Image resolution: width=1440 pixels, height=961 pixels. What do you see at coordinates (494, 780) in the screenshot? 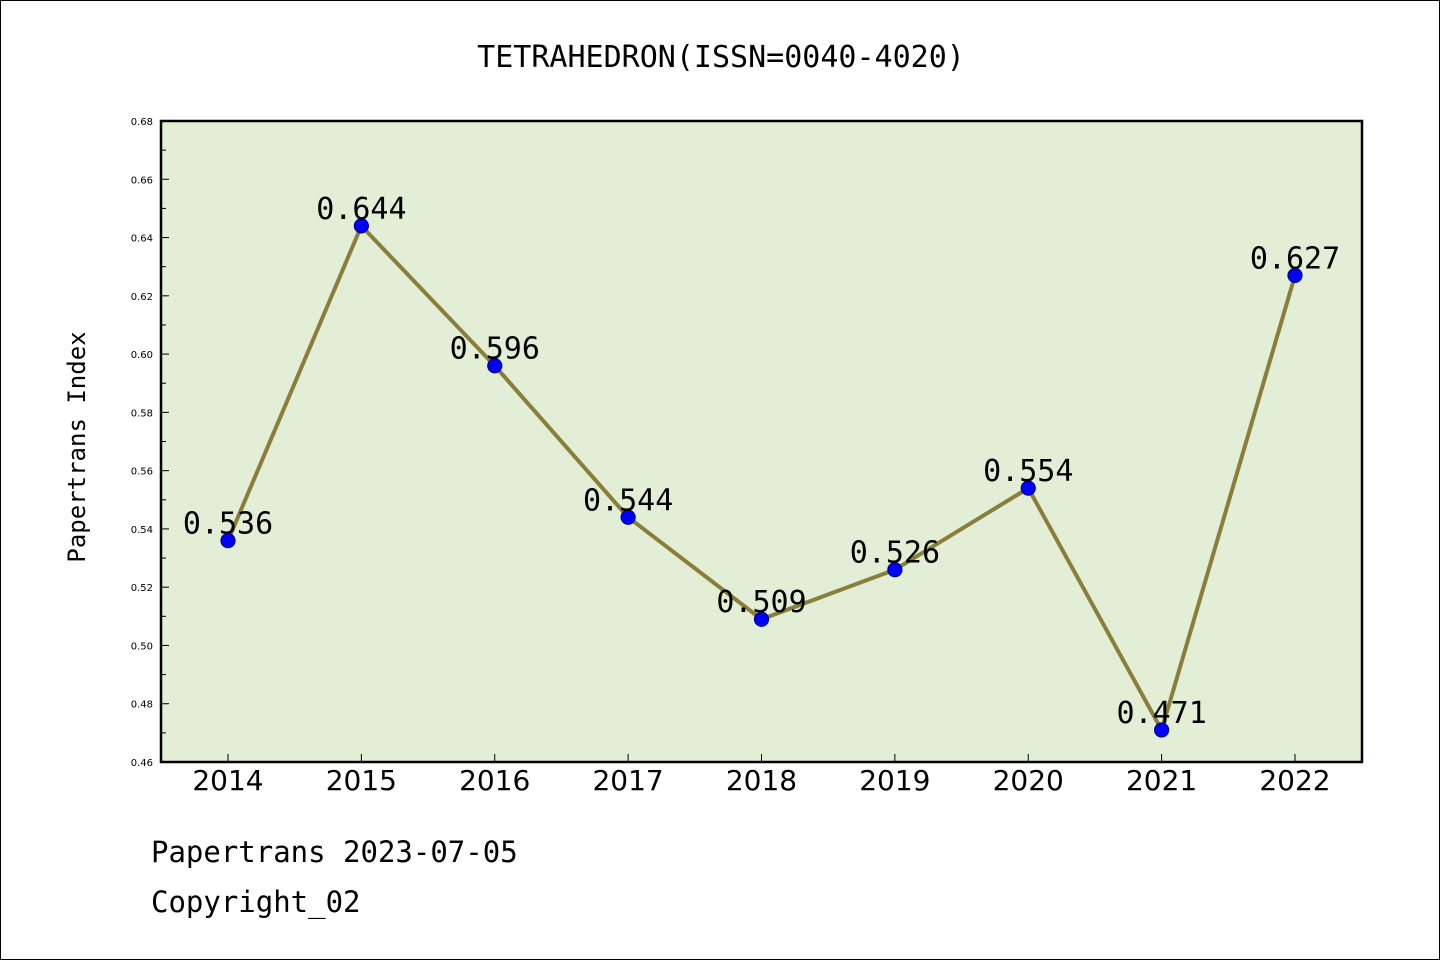
I see `x-tick-label: 2016` at bounding box center [494, 780].